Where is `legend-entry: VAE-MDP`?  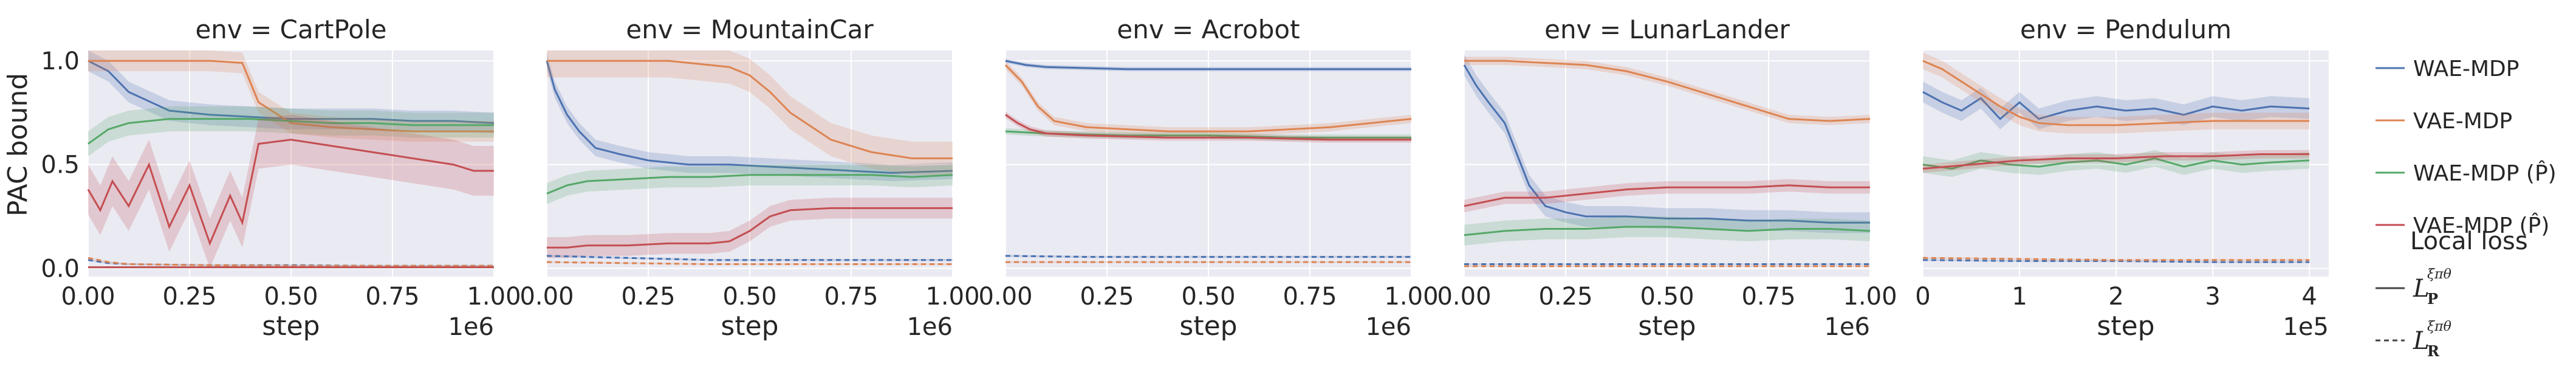 legend-entry: VAE-MDP is located at coordinates (2444, 122).